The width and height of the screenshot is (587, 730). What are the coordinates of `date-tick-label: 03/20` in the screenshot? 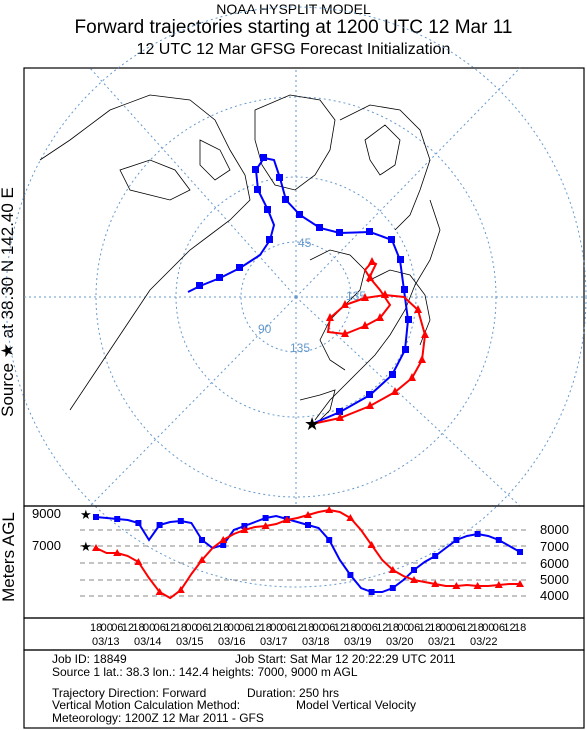 It's located at (400, 642).